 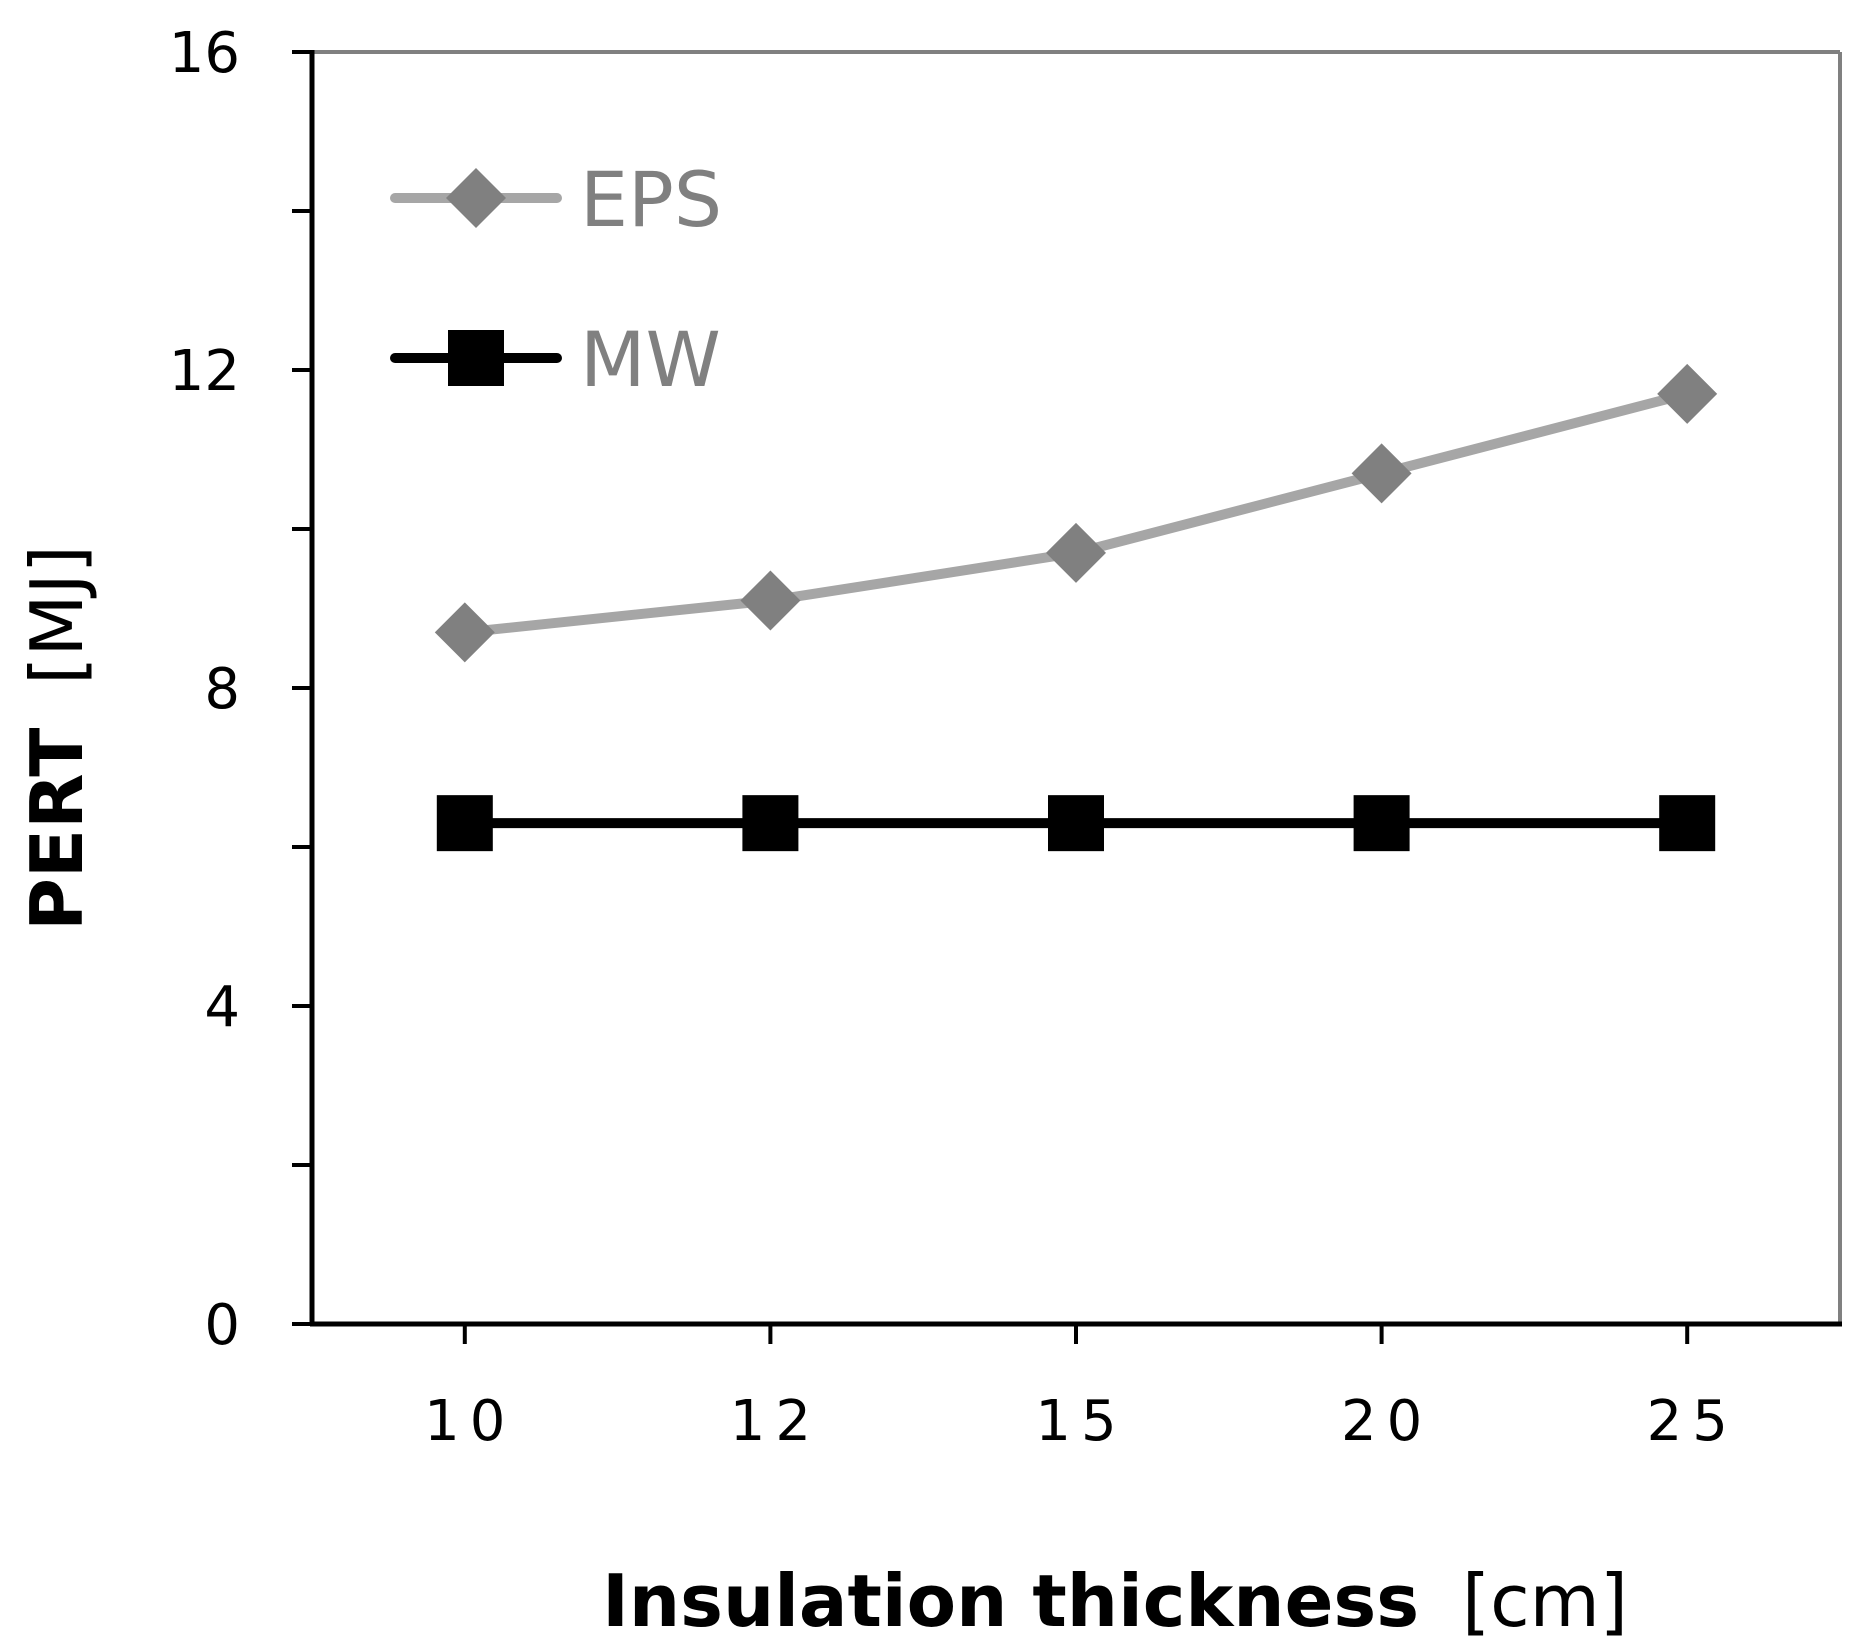 What do you see at coordinates (476, 358) in the screenshot?
I see `legend-marker-mw` at bounding box center [476, 358].